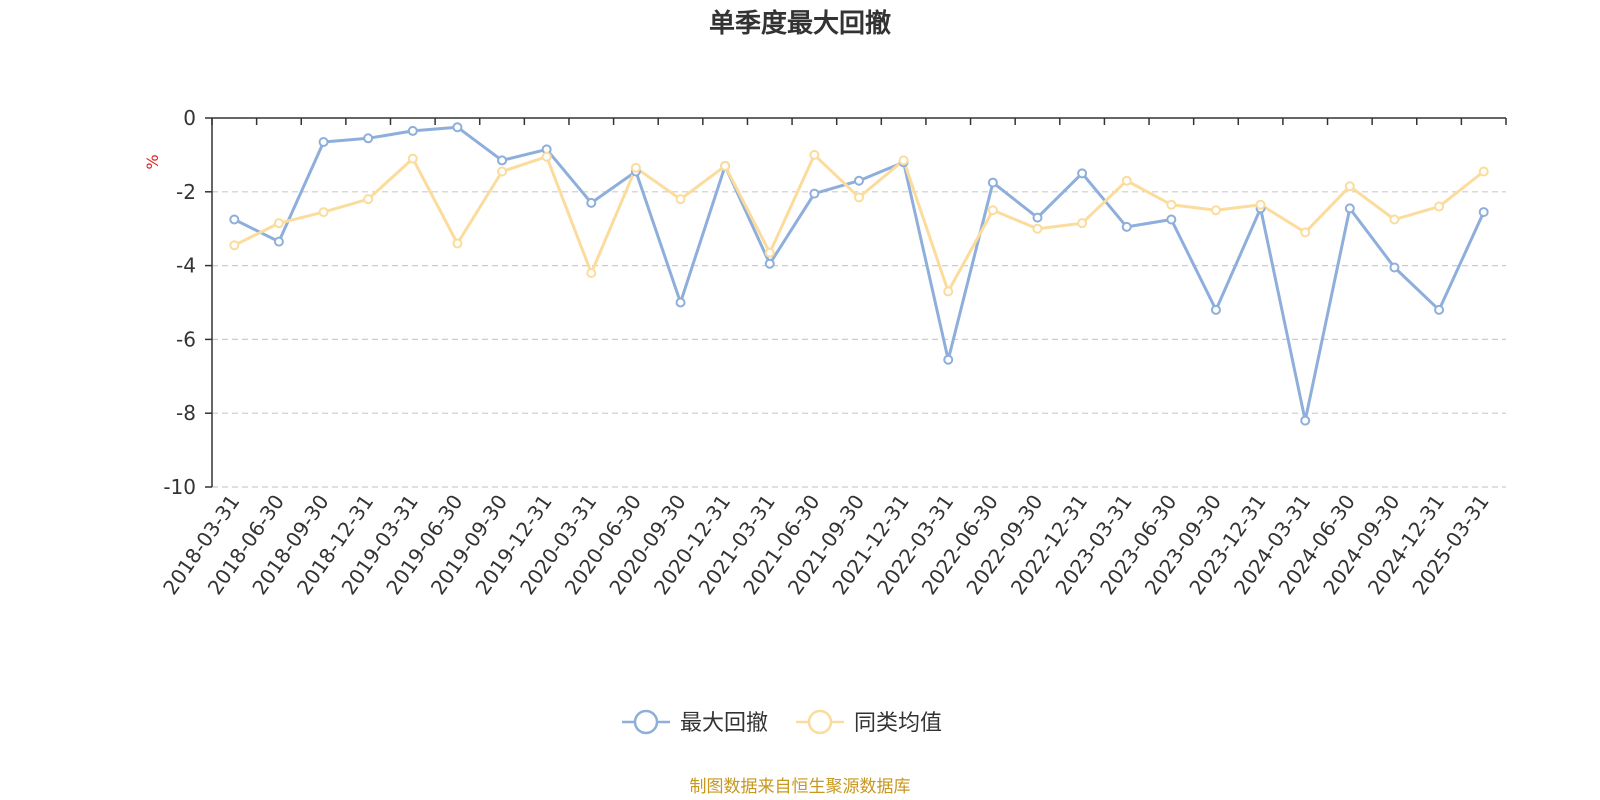  What do you see at coordinates (186, 339) in the screenshot?
I see `y-tick-label: -6` at bounding box center [186, 339].